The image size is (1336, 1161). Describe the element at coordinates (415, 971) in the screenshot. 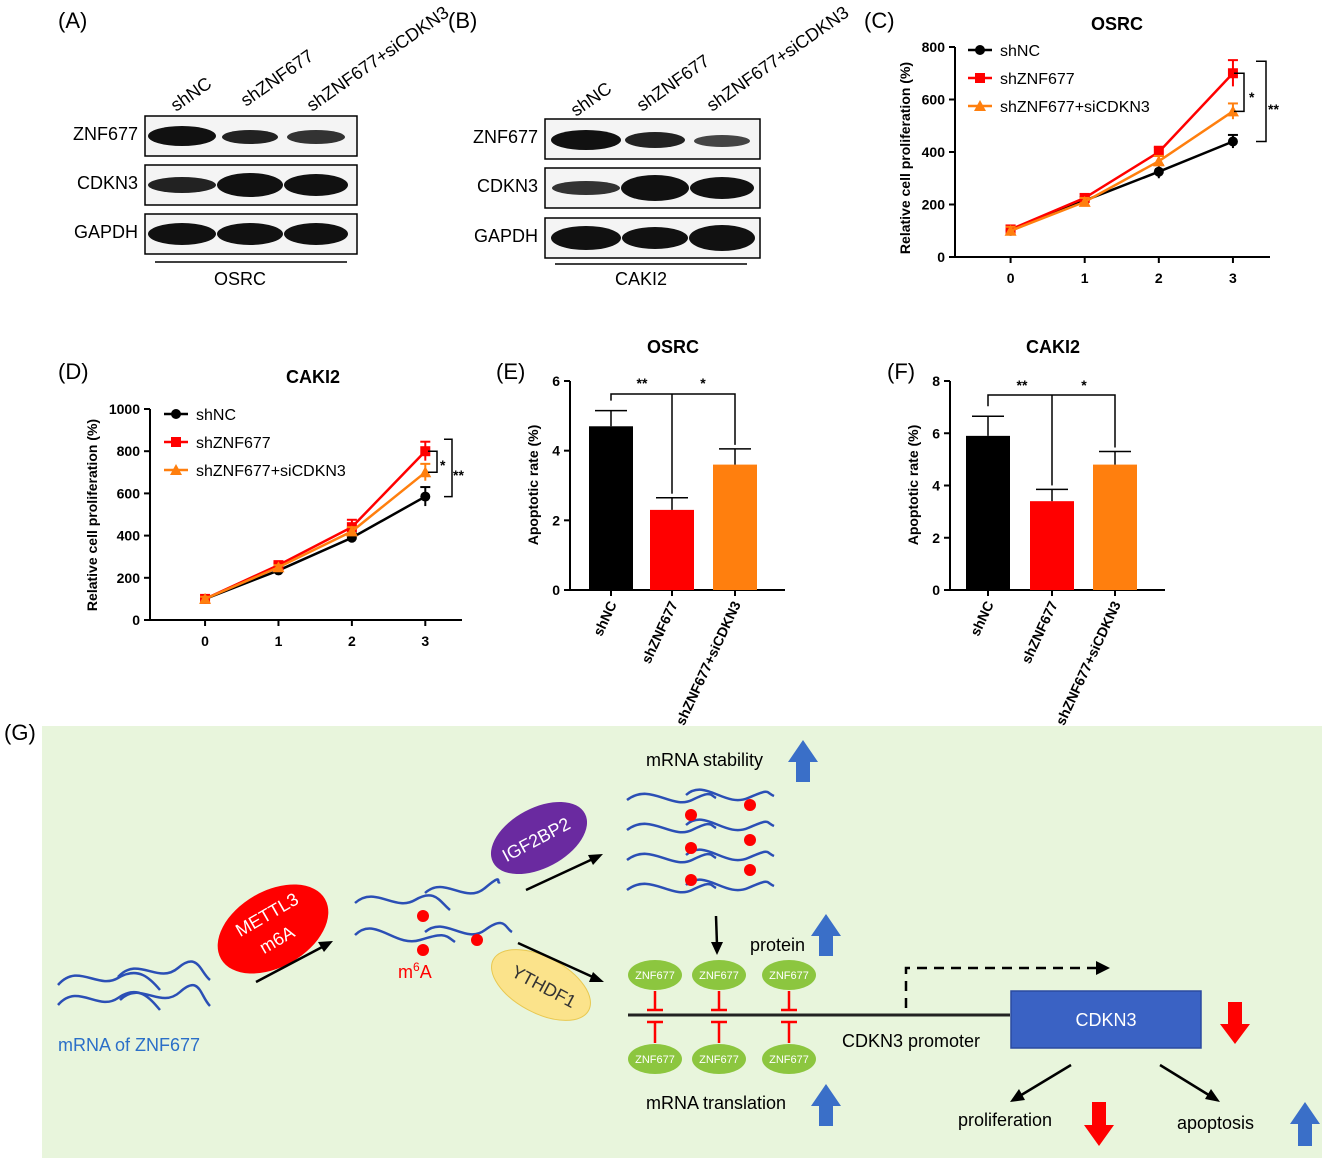

I see `m6a-label: m6A` at that location.